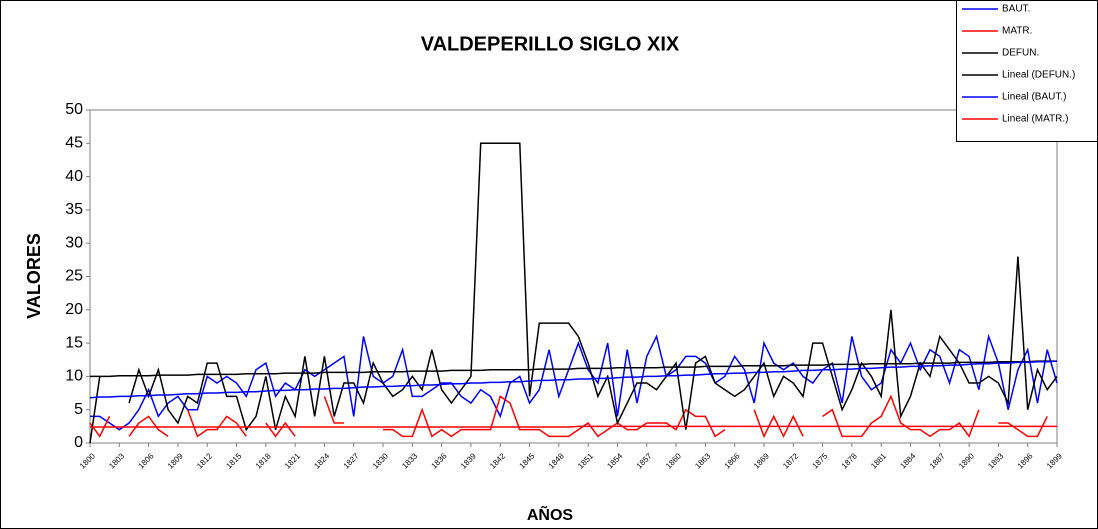  What do you see at coordinates (1035, 119) in the screenshot?
I see `legend-label: Lineal (MATR.)` at bounding box center [1035, 119].